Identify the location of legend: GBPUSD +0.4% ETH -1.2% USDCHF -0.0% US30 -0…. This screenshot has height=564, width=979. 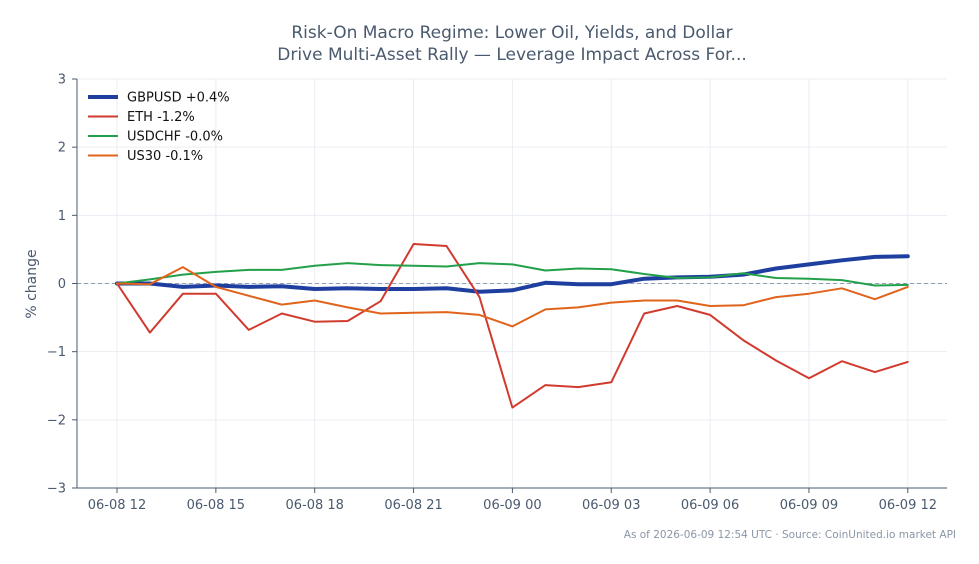
(159, 127).